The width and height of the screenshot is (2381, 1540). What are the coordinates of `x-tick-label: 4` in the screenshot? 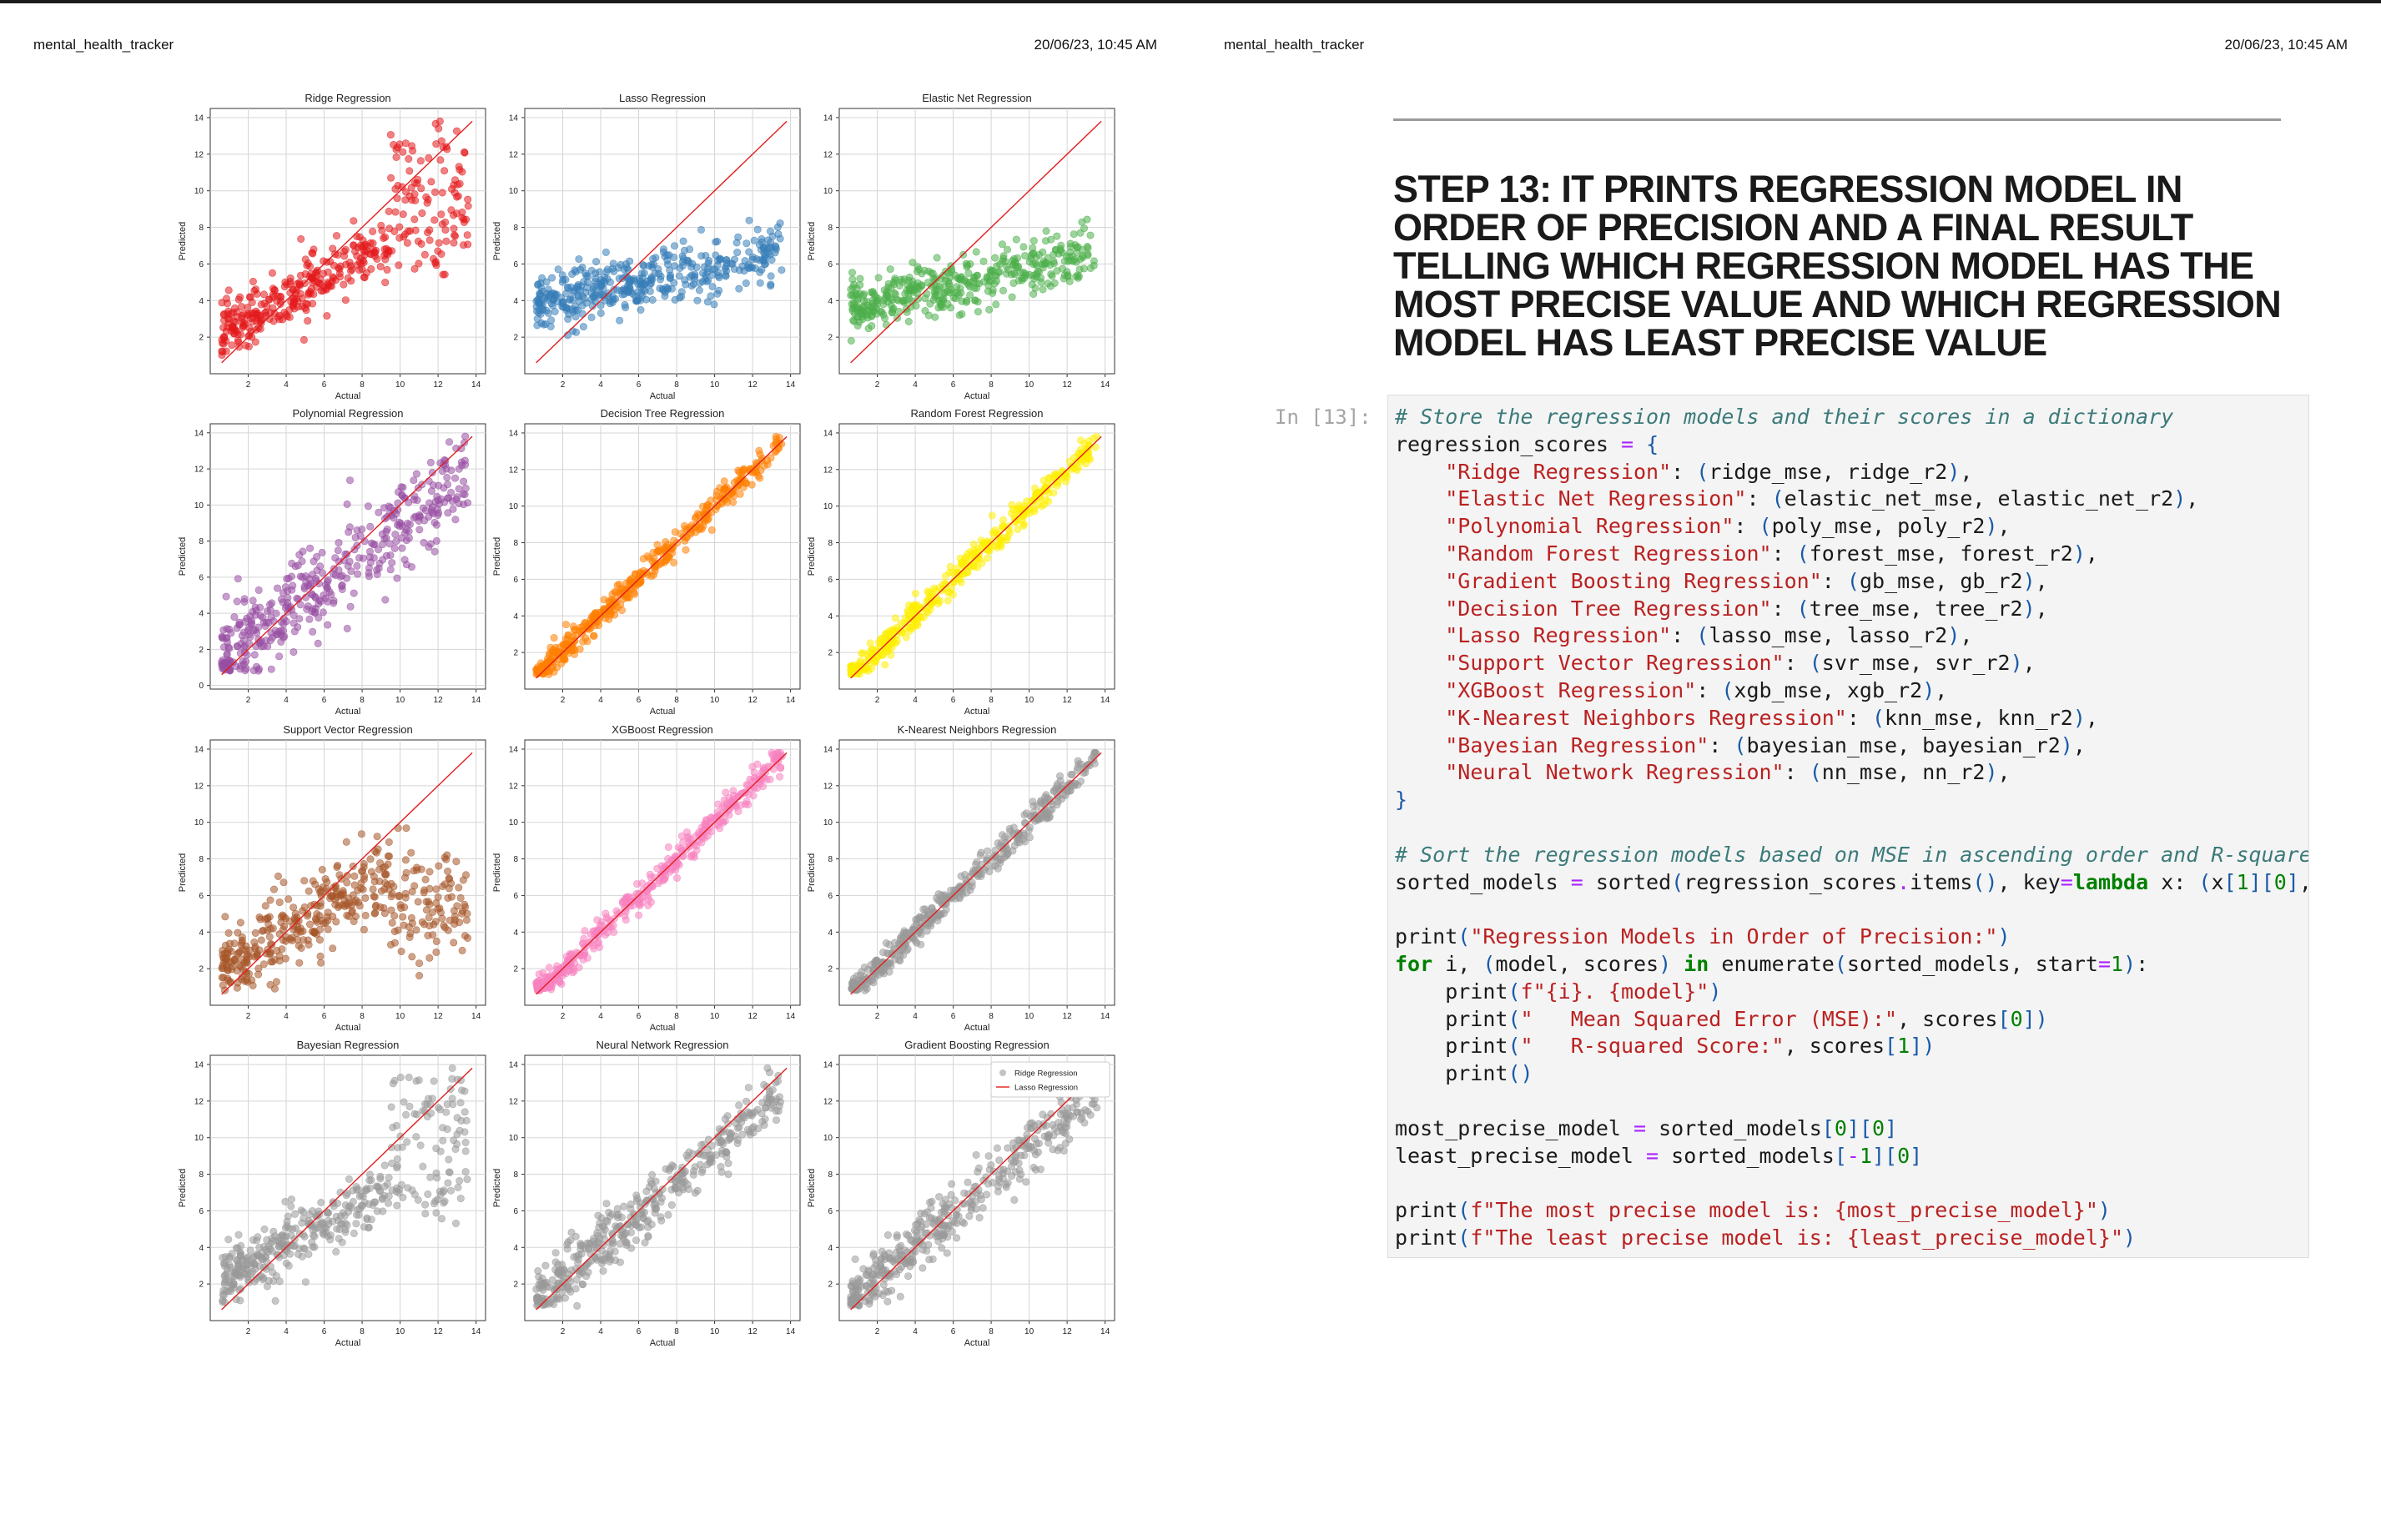 It's located at (286, 1331).